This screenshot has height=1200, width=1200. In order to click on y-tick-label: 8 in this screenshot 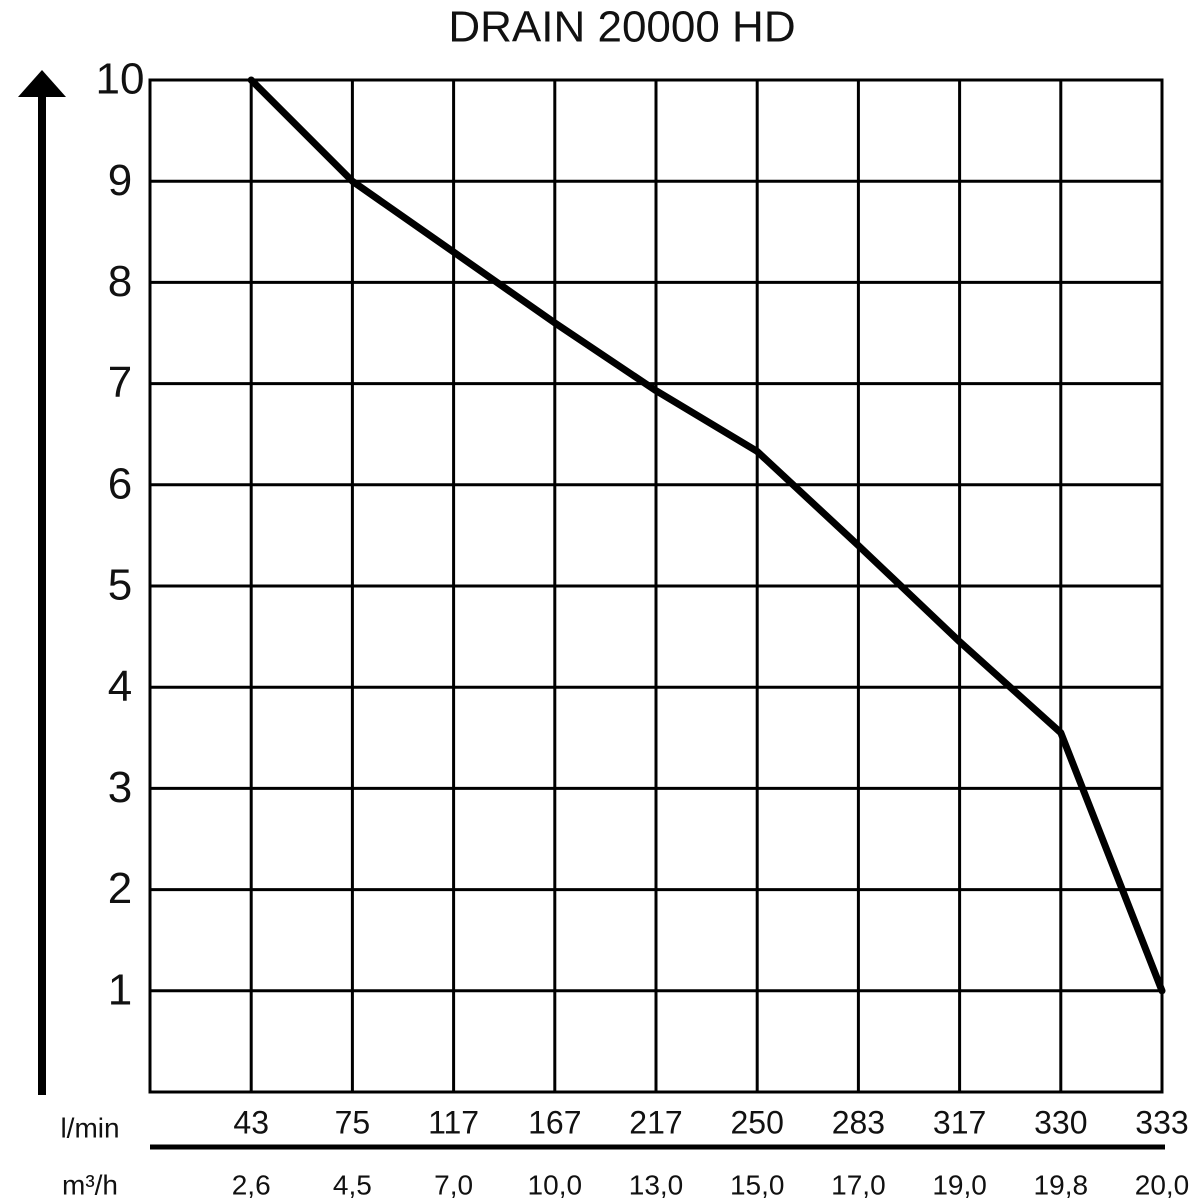, I will do `click(120, 281)`.